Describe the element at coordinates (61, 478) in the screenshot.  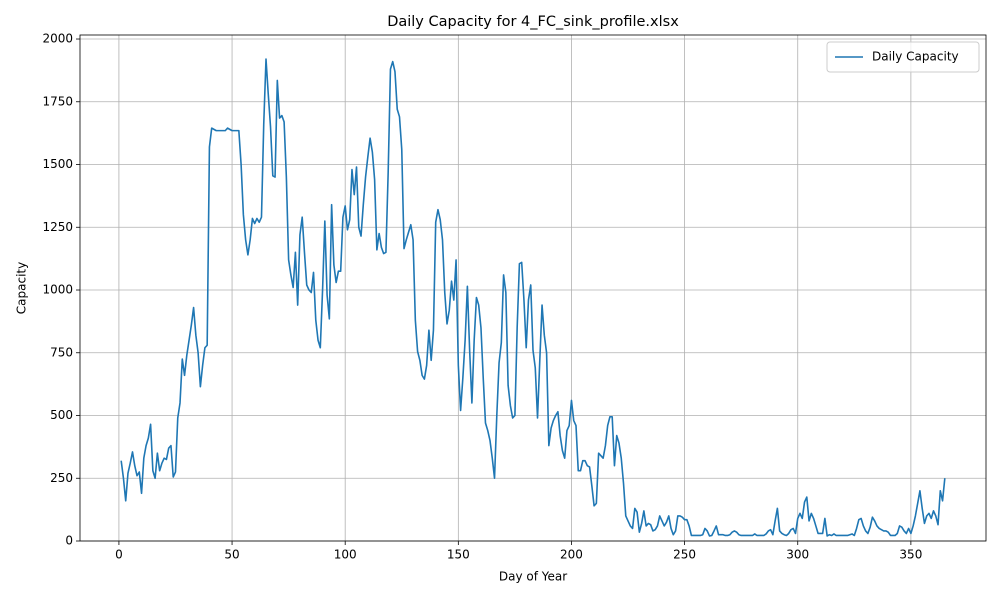
I see `y-tick-label: 250` at that location.